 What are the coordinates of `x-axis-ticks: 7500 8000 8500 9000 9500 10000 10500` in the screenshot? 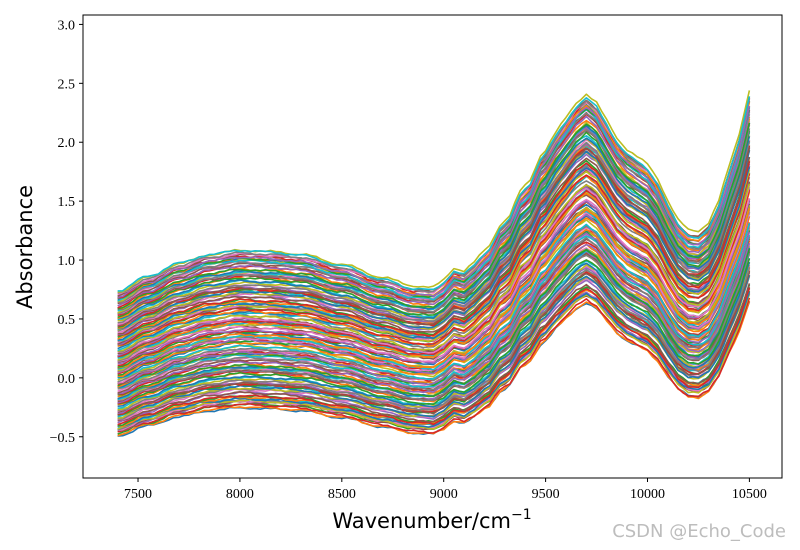 It's located at (445, 490).